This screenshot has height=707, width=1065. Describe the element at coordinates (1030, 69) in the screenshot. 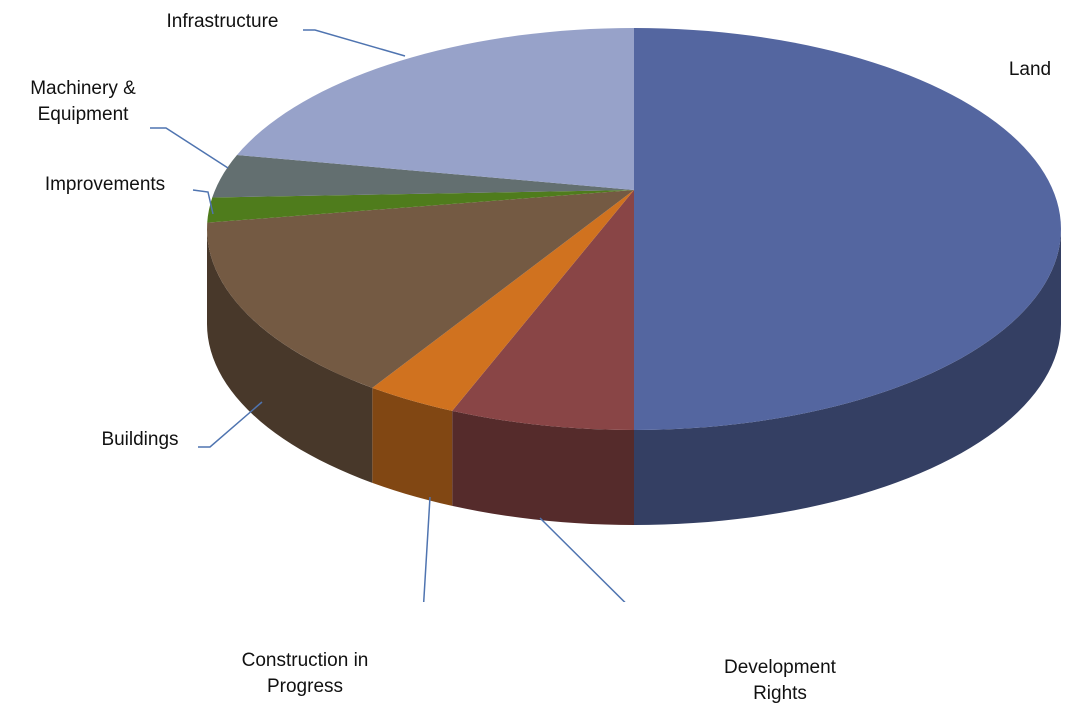

I see `slice-label: Land` at that location.